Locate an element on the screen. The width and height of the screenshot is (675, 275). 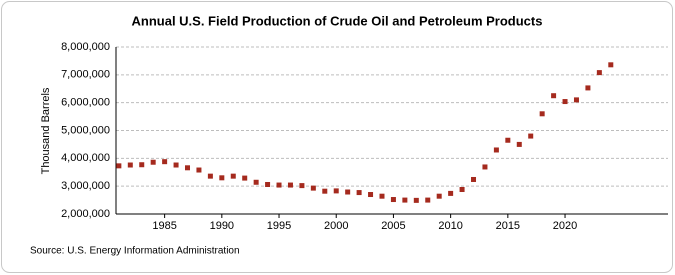
y-tick-label: 2,000,000 is located at coordinates (85, 214).